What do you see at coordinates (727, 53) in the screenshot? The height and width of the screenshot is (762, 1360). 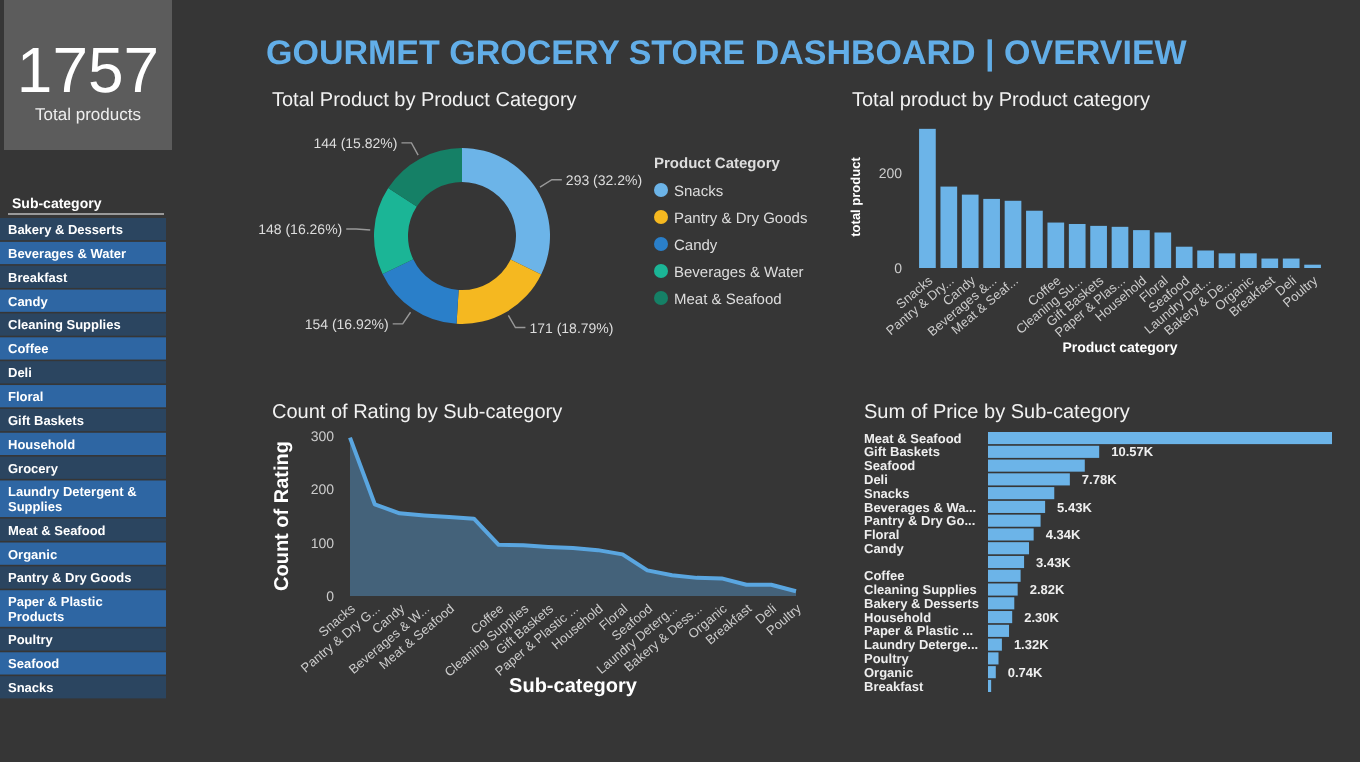 I see `text: GOURMET GROCERY STORE DASHBOARD | OVERVIEW` at bounding box center [727, 53].